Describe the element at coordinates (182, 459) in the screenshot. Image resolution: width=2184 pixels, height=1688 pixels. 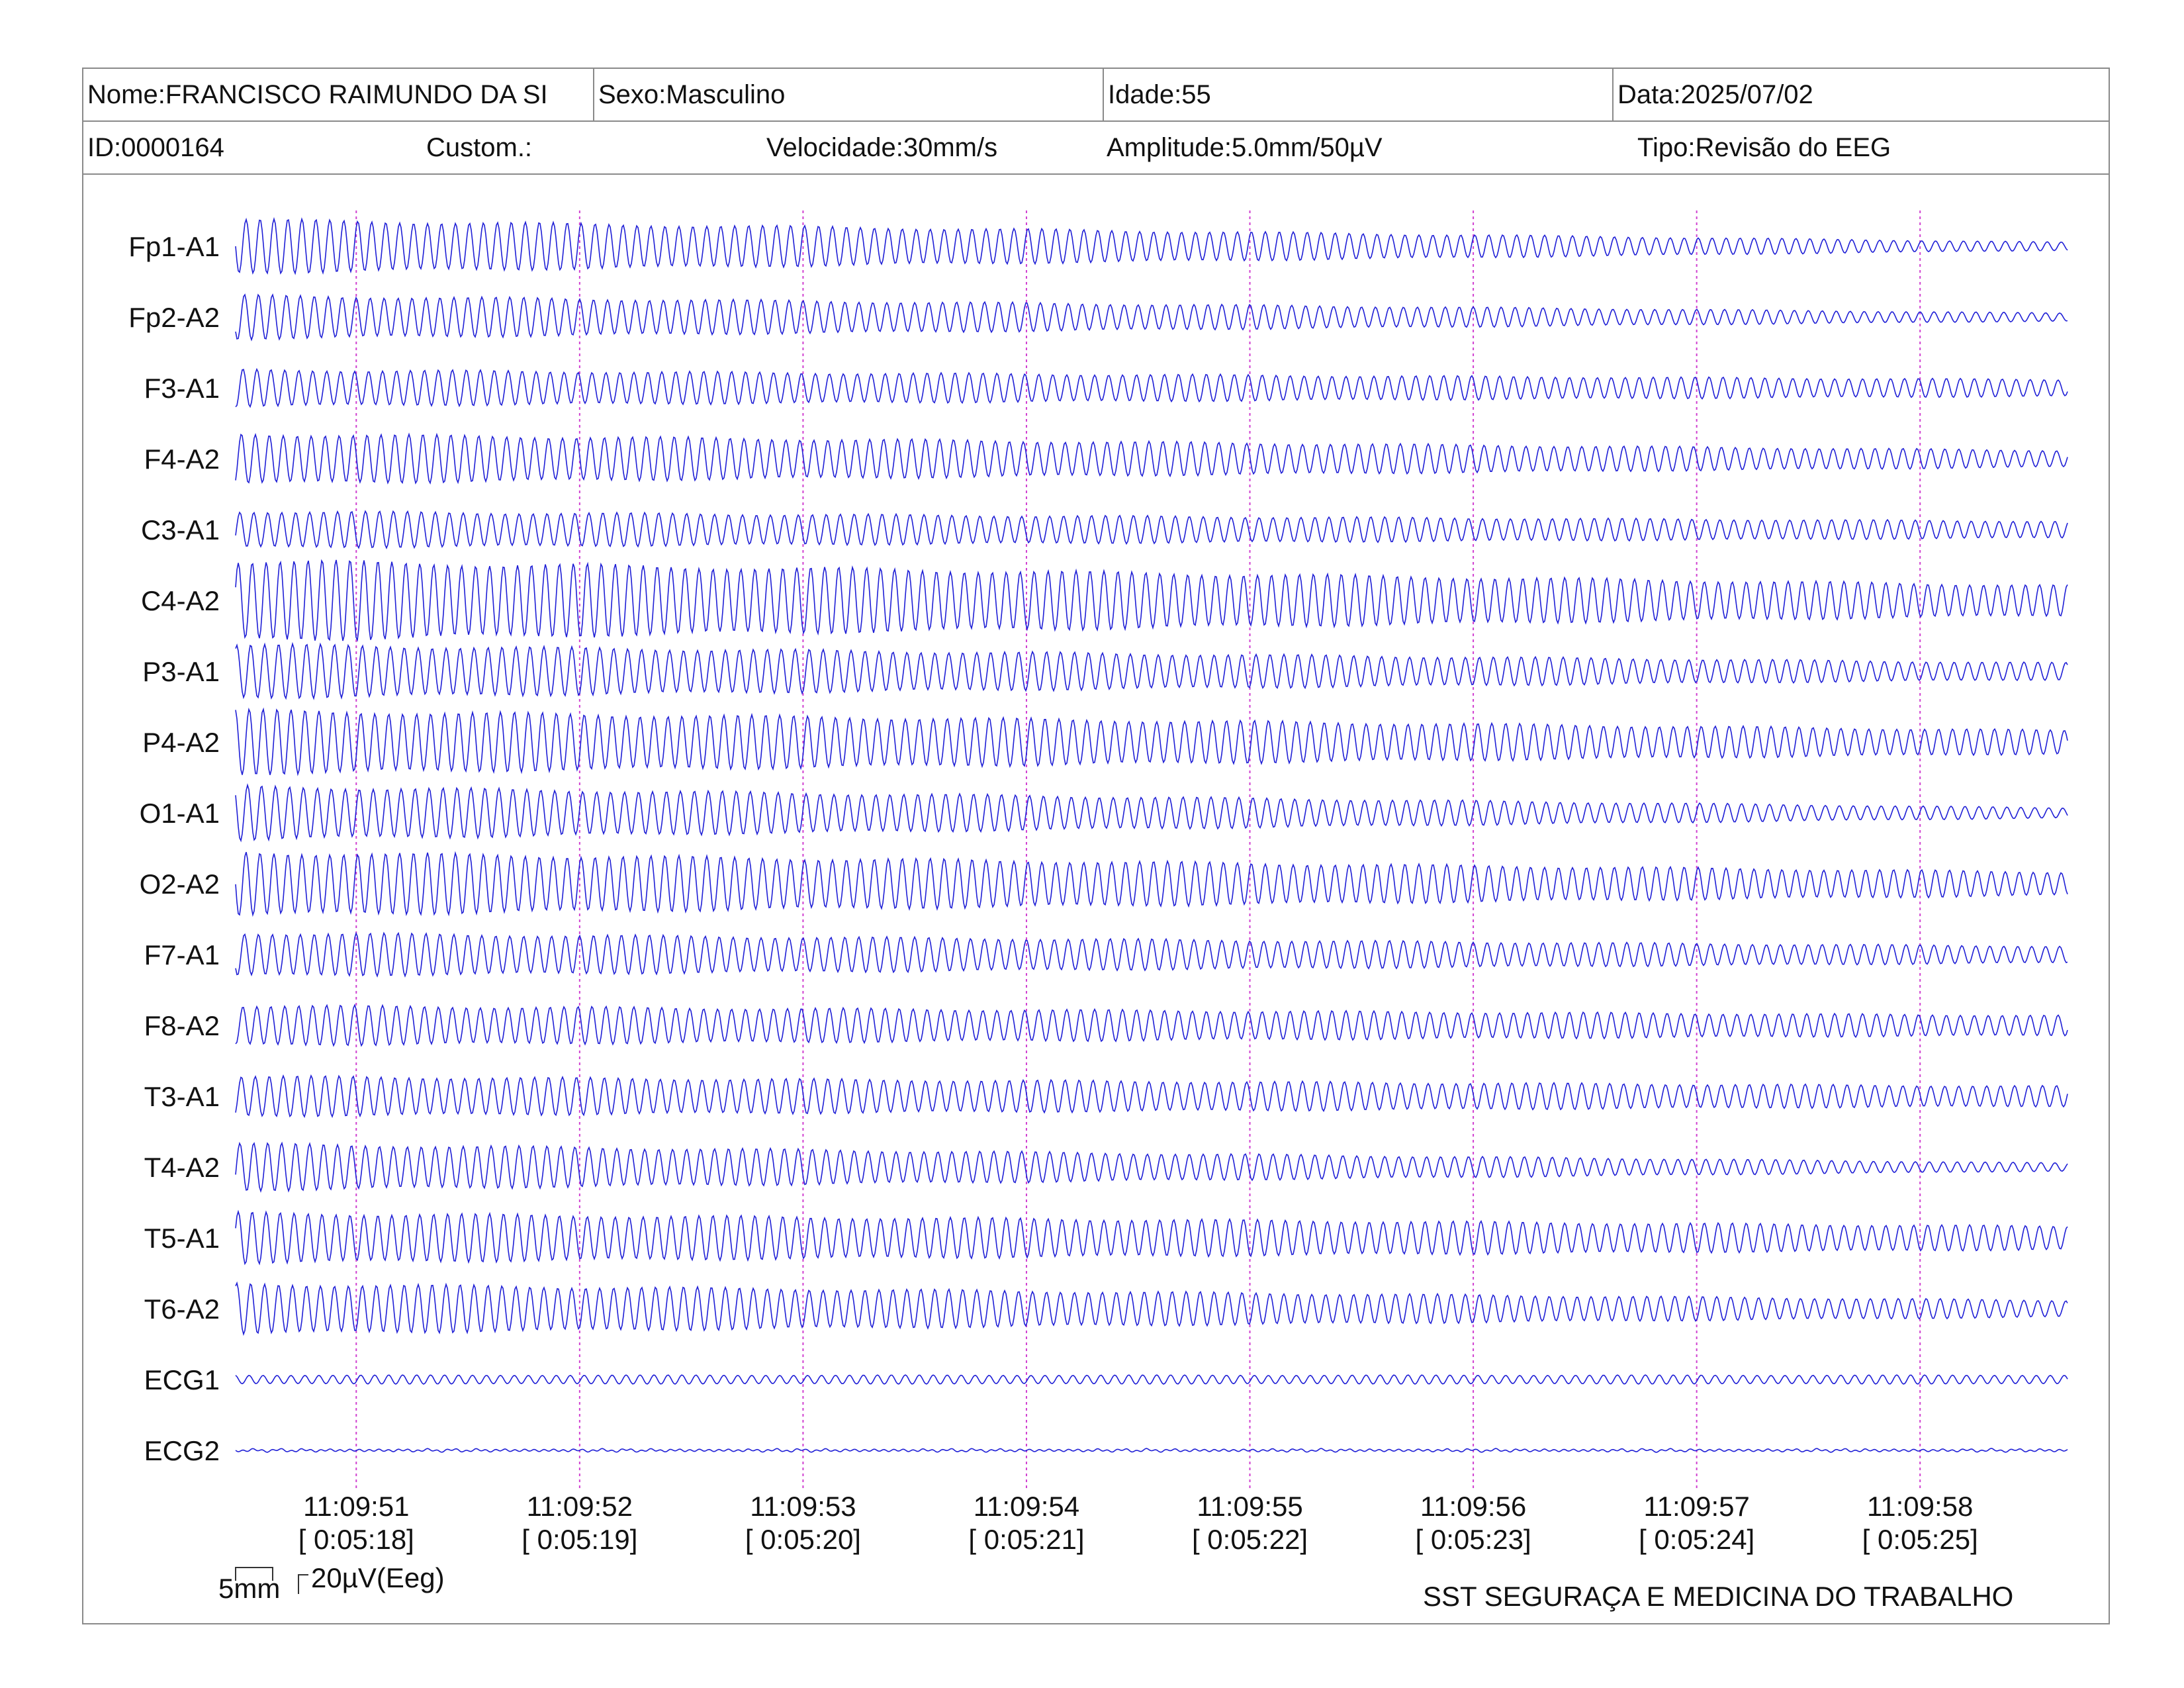
I see `channel-label: F4-A2` at that location.